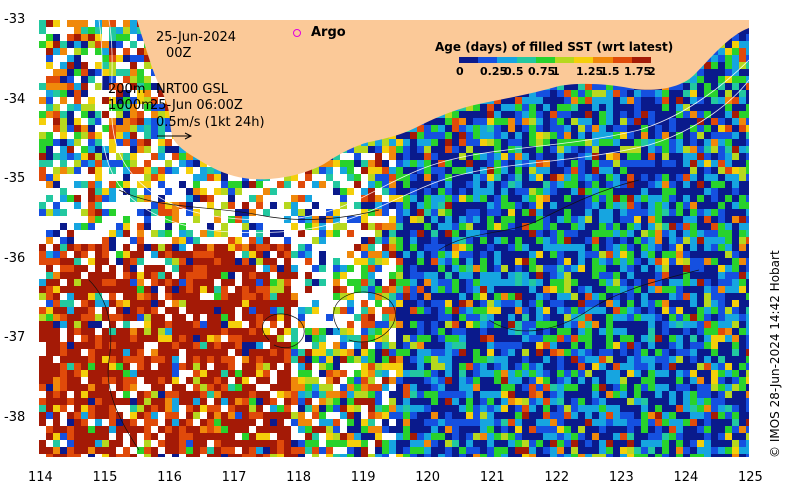 This screenshot has width=791, height=492. Describe the element at coordinates (514, 71) in the screenshot. I see `legend-tick-label: 0.5` at that location.